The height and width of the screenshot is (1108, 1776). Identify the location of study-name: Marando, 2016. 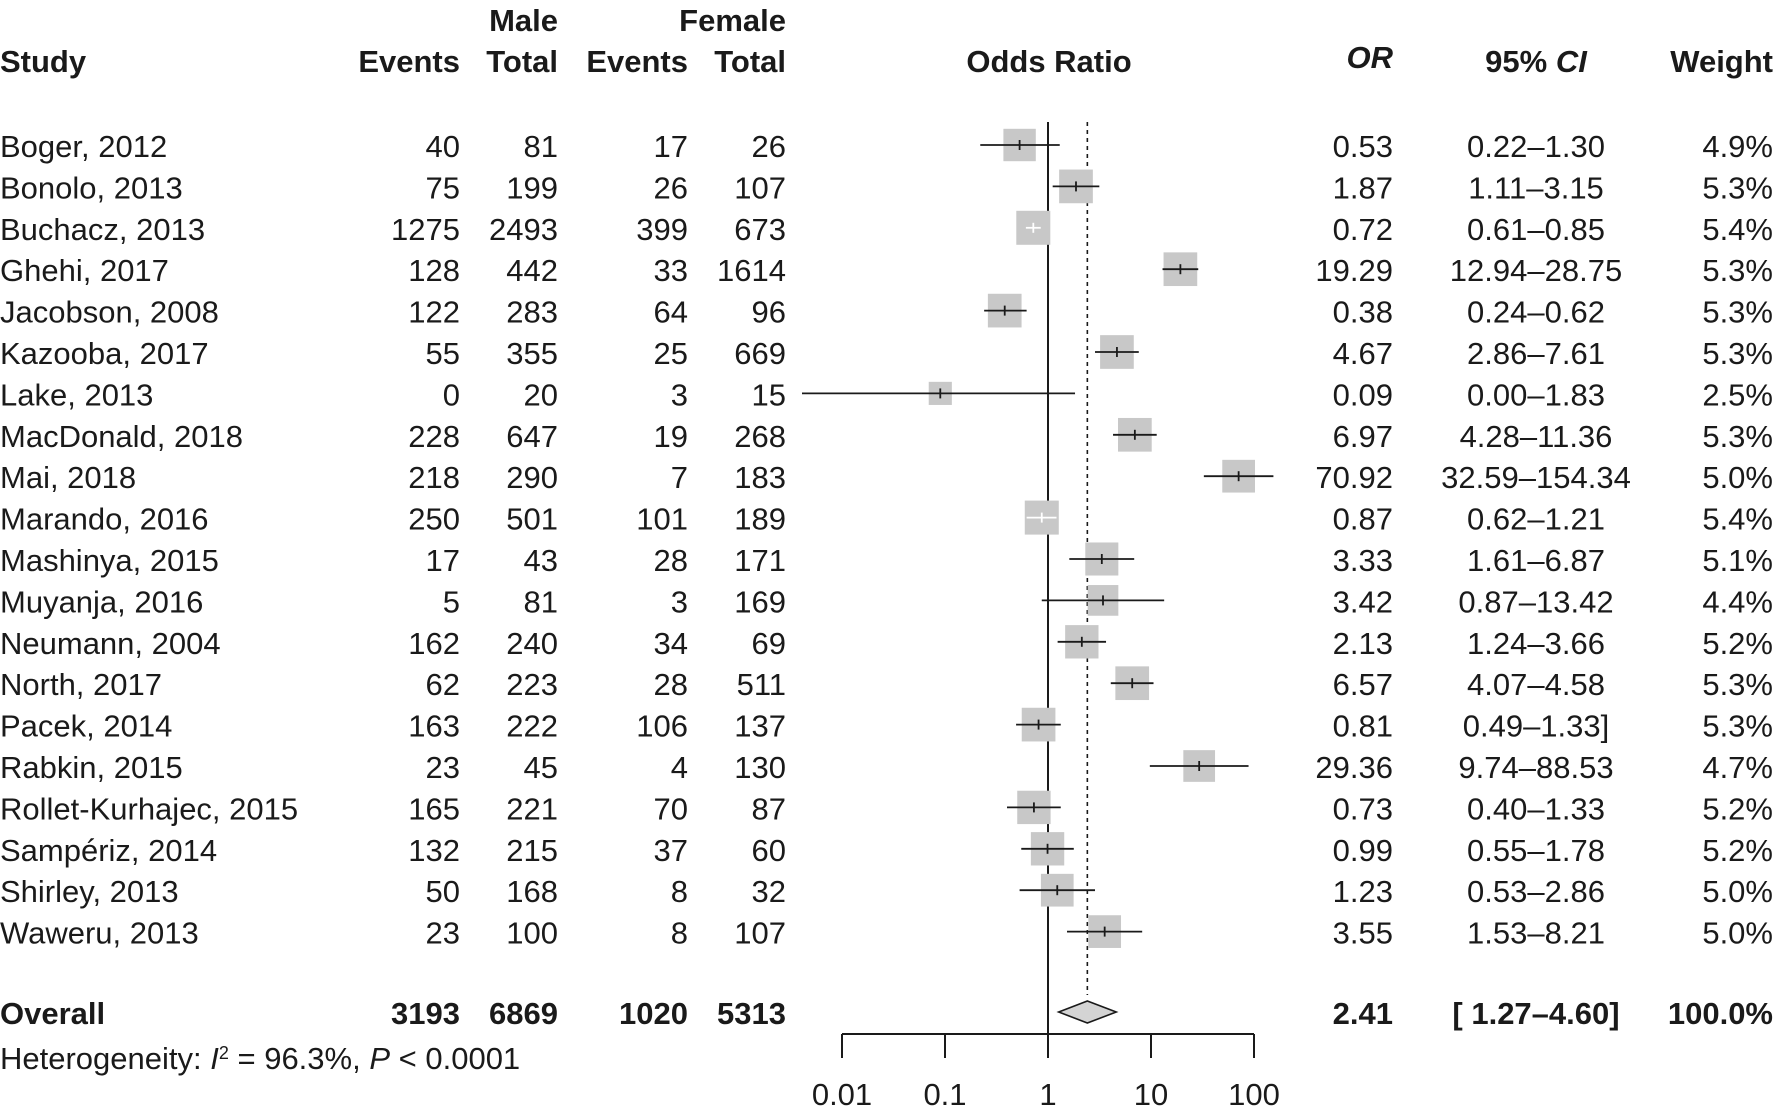
(104, 519).